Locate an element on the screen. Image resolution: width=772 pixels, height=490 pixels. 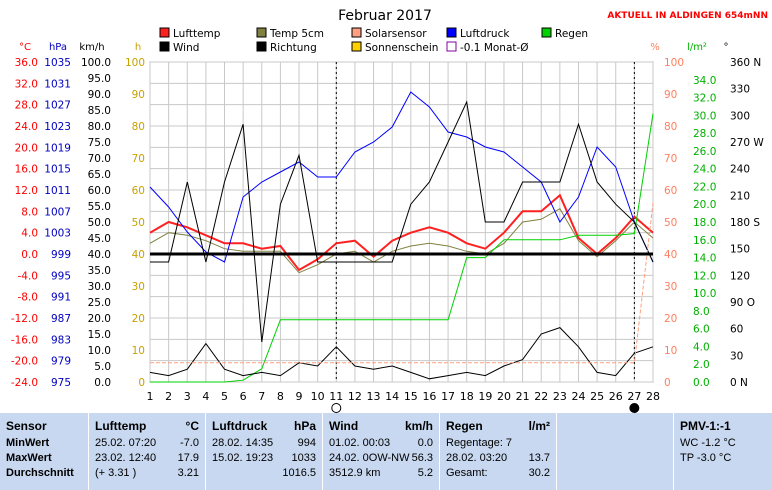
tick-label-humidity: 80 is located at coordinates (670, 127).